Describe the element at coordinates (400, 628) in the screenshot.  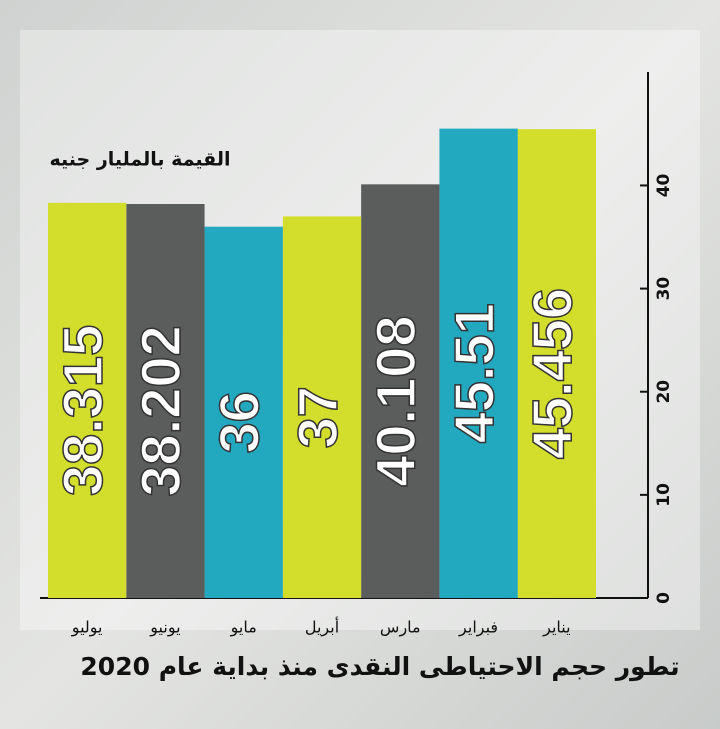
I see `x-tick-label: مارس` at that location.